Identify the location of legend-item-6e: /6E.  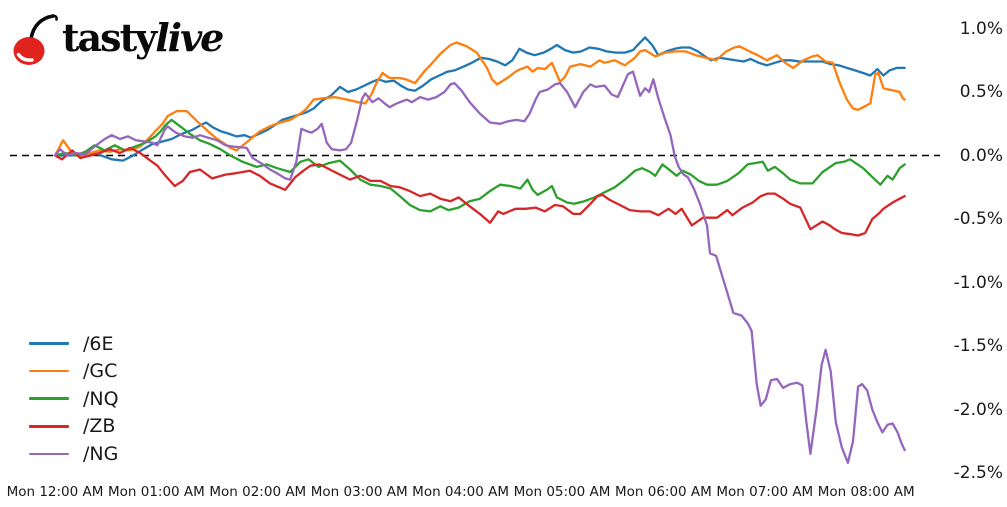
(71, 344).